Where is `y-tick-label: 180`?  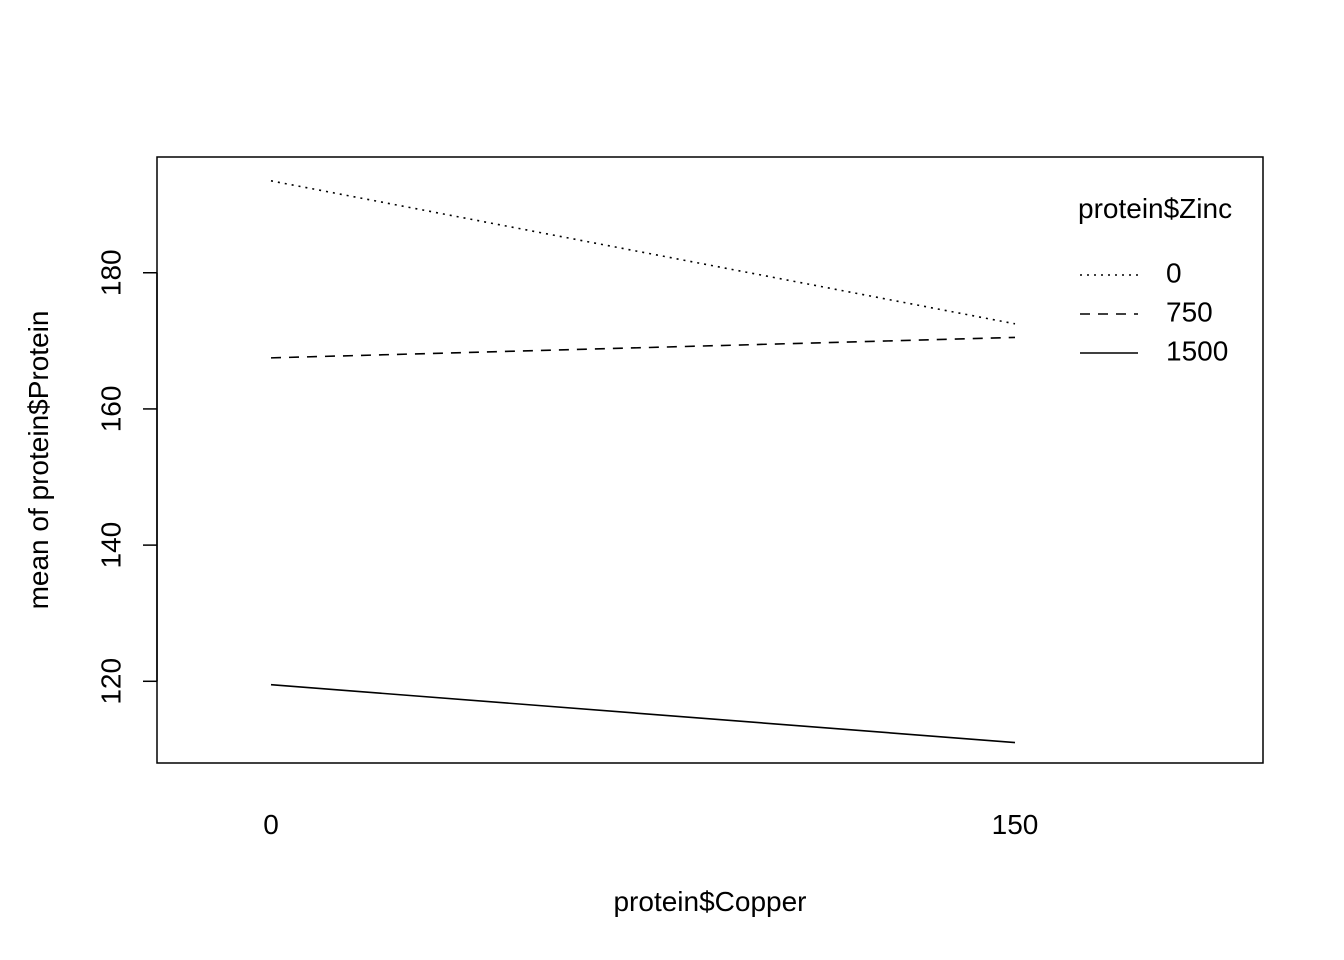
y-tick-label: 180 is located at coordinates (110, 272).